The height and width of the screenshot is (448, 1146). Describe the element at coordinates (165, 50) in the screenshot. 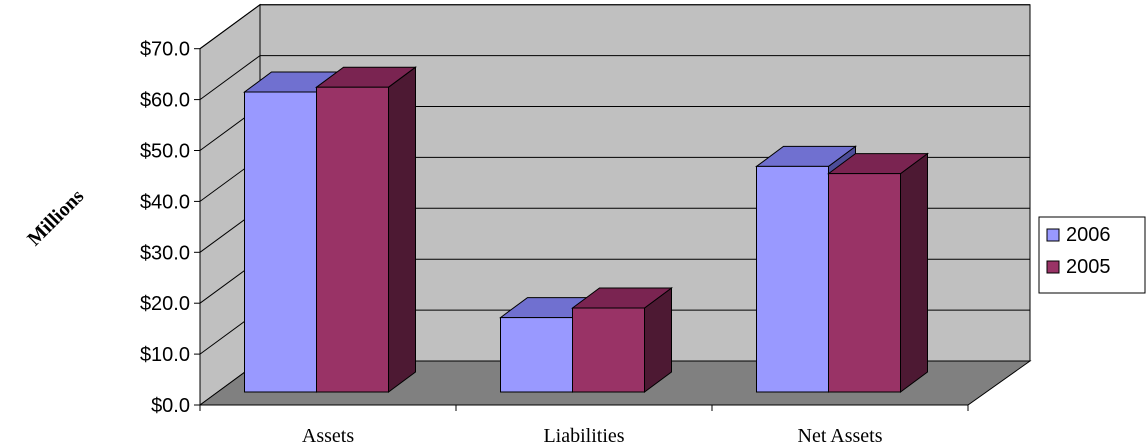

I see `y-tick-label: $70.0` at that location.